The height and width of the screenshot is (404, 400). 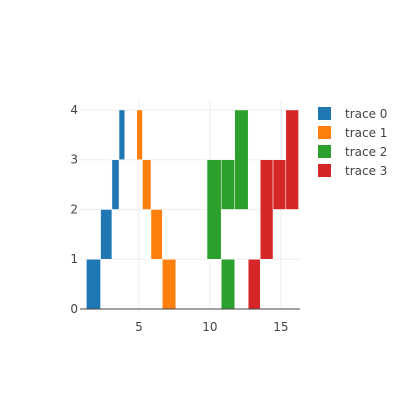 What do you see at coordinates (366, 152) in the screenshot?
I see `legend-label: trace 2` at bounding box center [366, 152].